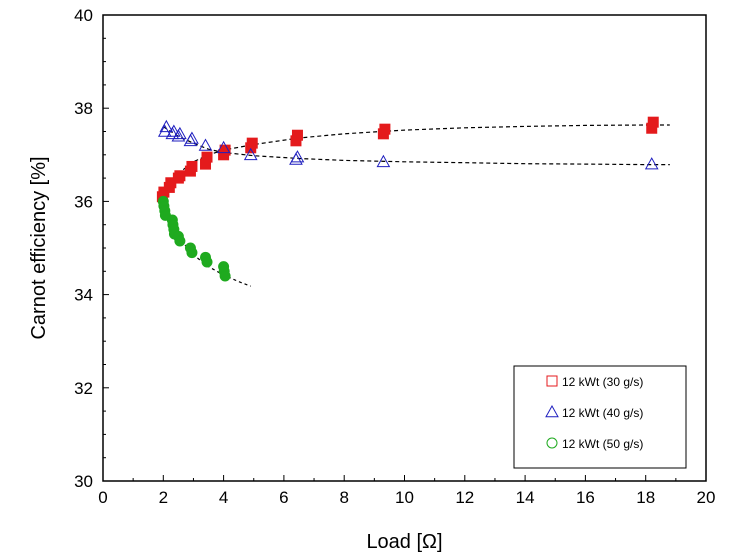 This screenshot has width=733, height=559. I want to click on legend-box, so click(600, 417).